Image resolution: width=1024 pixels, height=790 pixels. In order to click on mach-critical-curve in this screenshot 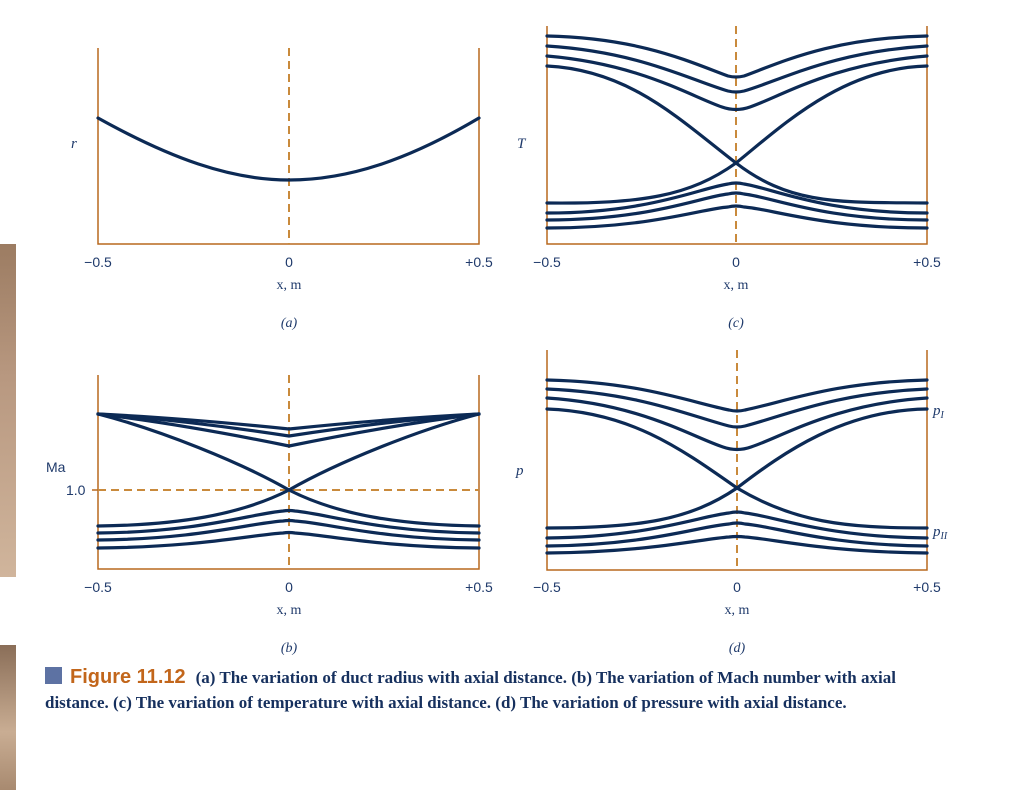, I will do `click(288, 470)`.